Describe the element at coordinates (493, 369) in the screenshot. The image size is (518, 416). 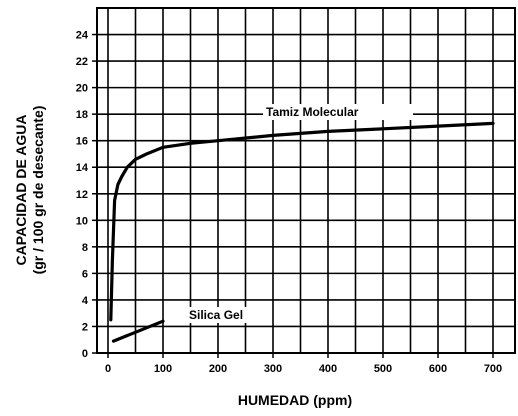
I see `x-tick-label: 700` at that location.